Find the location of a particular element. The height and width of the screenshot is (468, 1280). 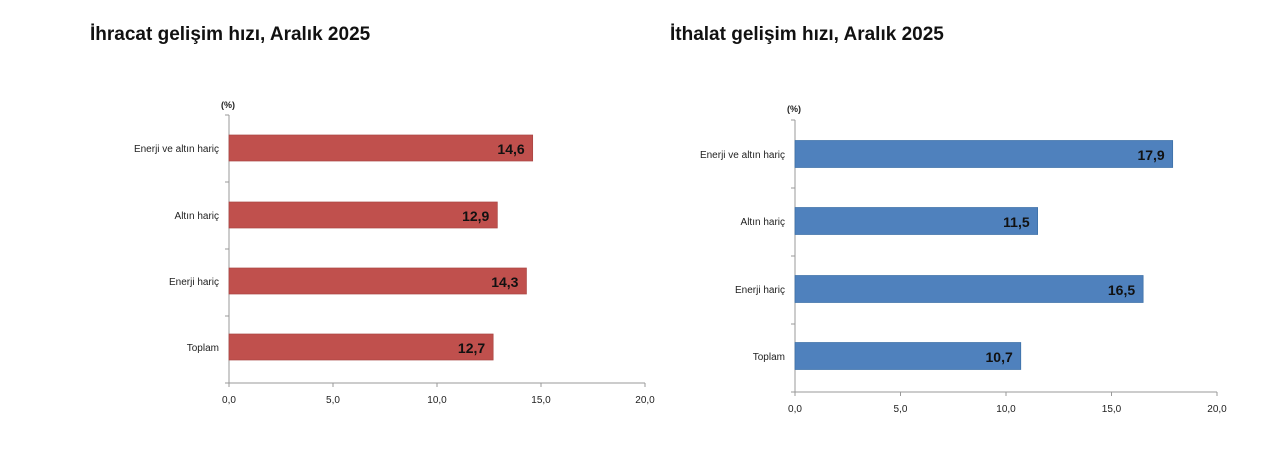

data-label: 10,7 is located at coordinates (999, 357).